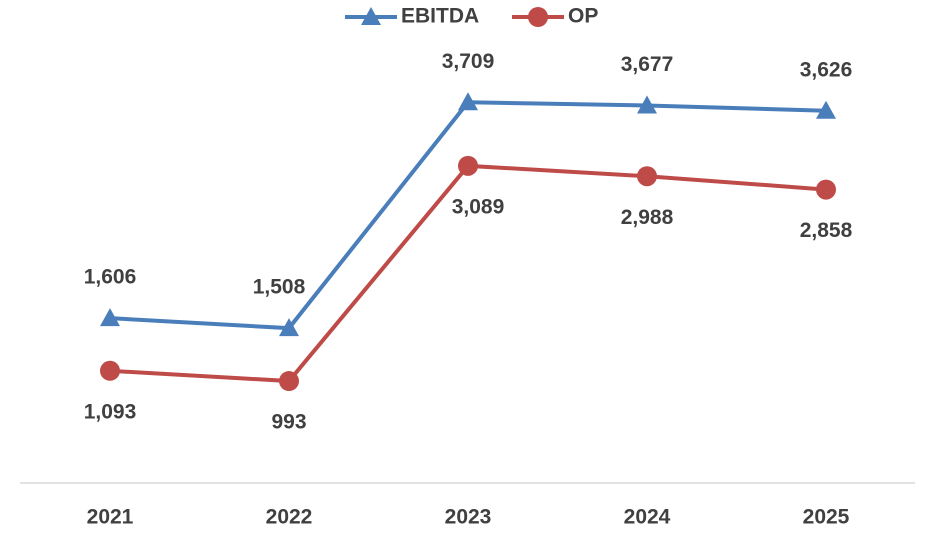  I want to click on legend-label: OP, so click(583, 16).